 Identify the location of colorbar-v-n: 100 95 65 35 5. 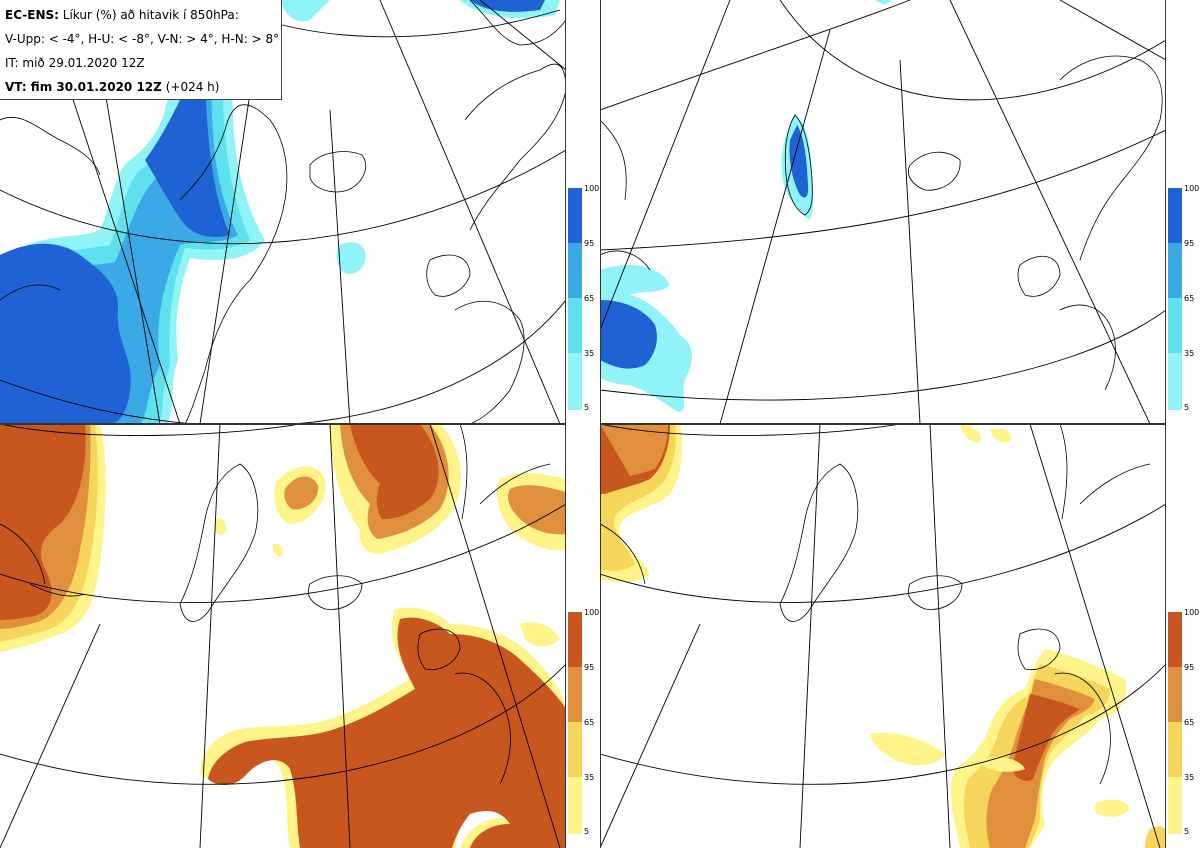
(583, 723).